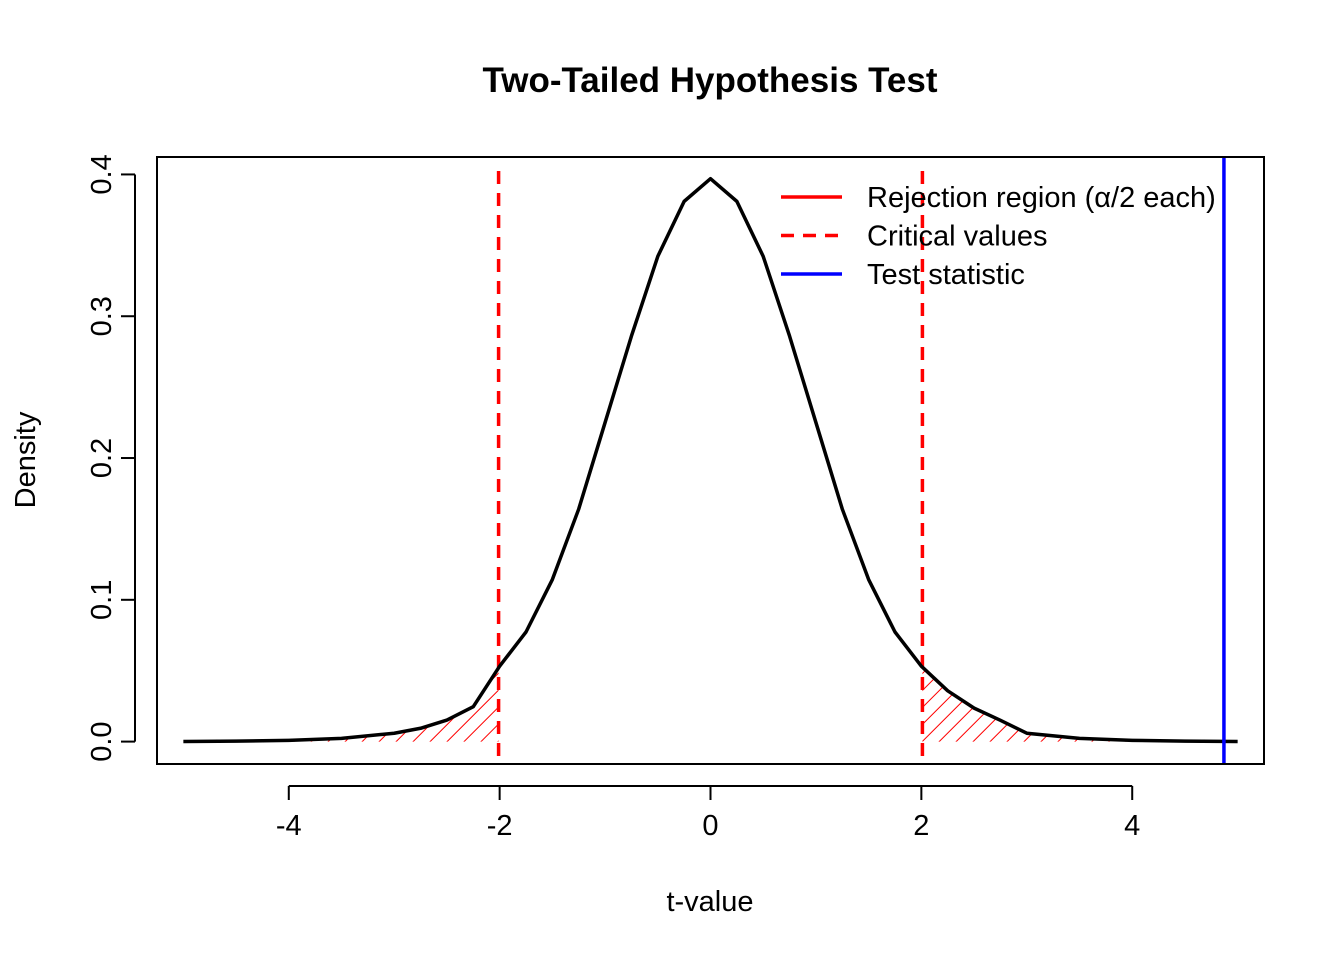  Describe the element at coordinates (710, 704) in the screenshot. I see `rejection-regions` at that location.